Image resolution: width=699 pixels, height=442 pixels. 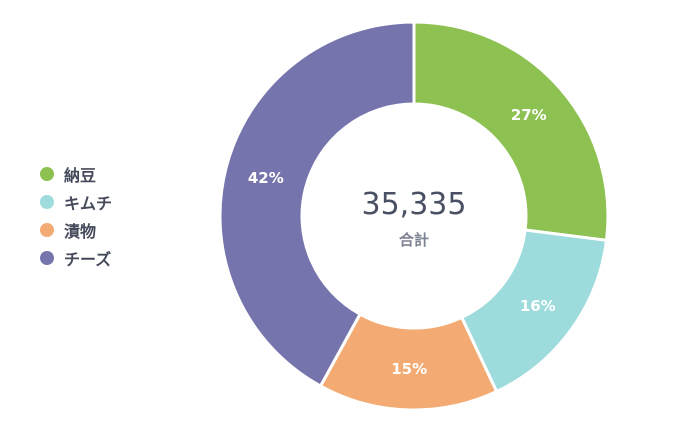 I want to click on legend-label-cheese: チーズ, so click(x=88, y=259).